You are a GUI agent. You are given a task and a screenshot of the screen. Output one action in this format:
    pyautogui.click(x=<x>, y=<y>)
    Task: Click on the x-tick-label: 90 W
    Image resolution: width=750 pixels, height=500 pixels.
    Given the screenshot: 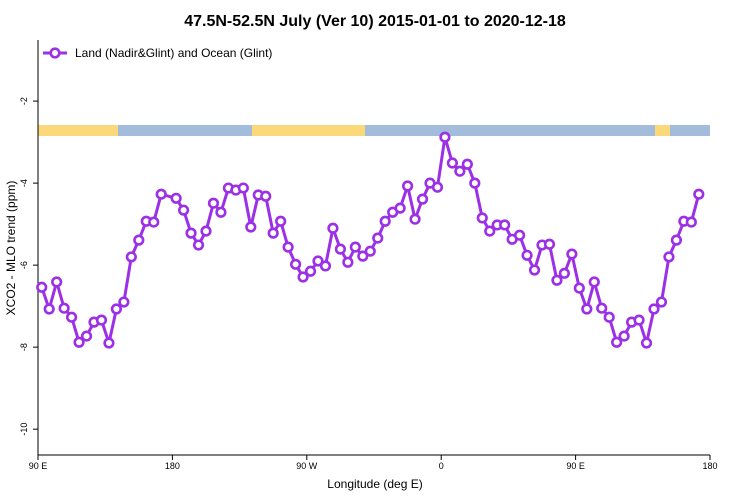 What is the action you would take?
    pyautogui.click(x=307, y=466)
    